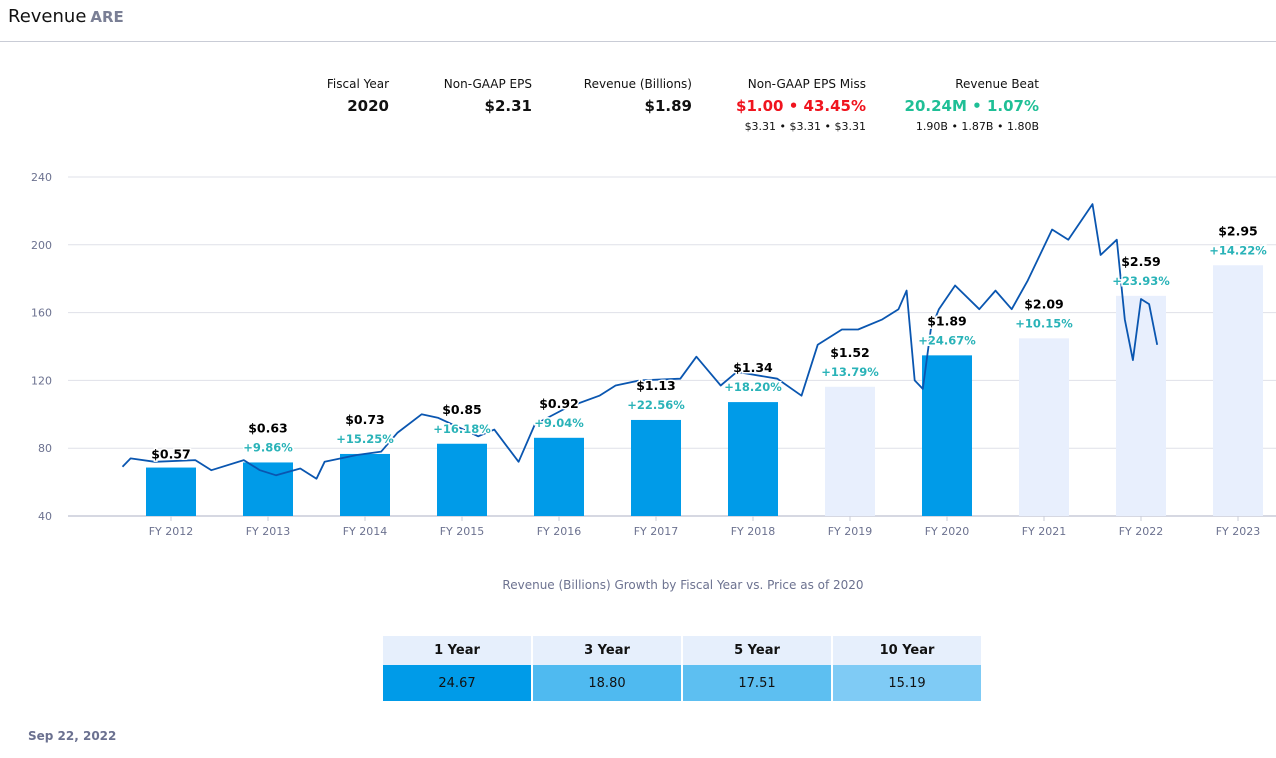 The width and height of the screenshot is (1276, 758). Describe the element at coordinates (850, 352) in the screenshot. I see `revenue-value-label: $1.52` at that location.